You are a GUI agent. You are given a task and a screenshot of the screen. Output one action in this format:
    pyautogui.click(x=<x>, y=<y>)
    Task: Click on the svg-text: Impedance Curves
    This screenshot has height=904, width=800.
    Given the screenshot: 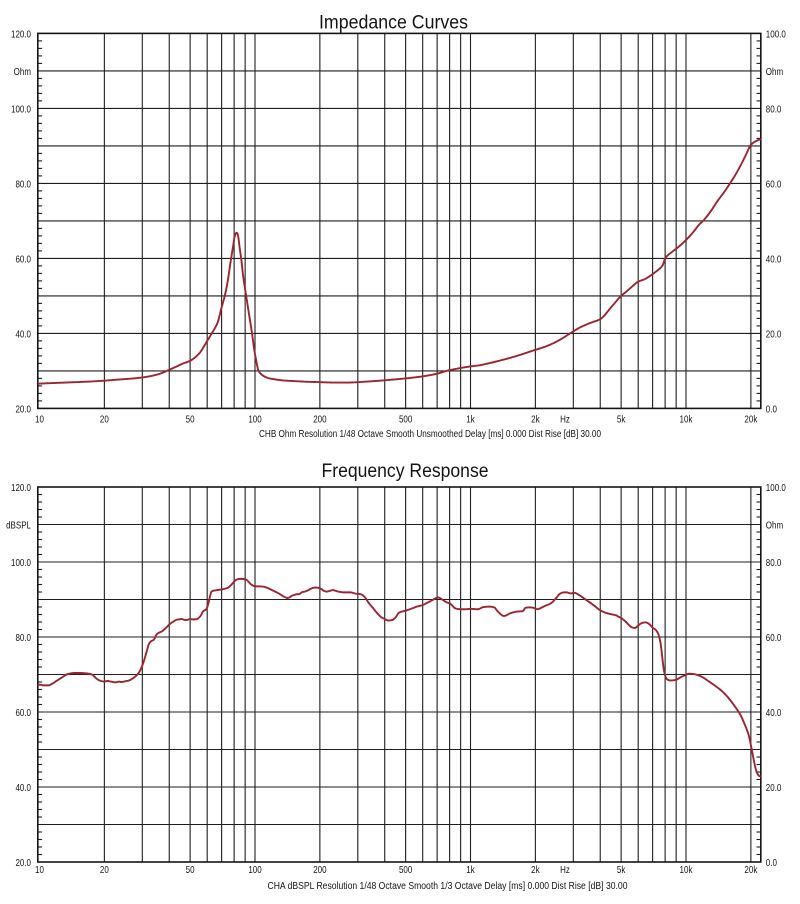 What is the action you would take?
    pyautogui.click(x=393, y=22)
    